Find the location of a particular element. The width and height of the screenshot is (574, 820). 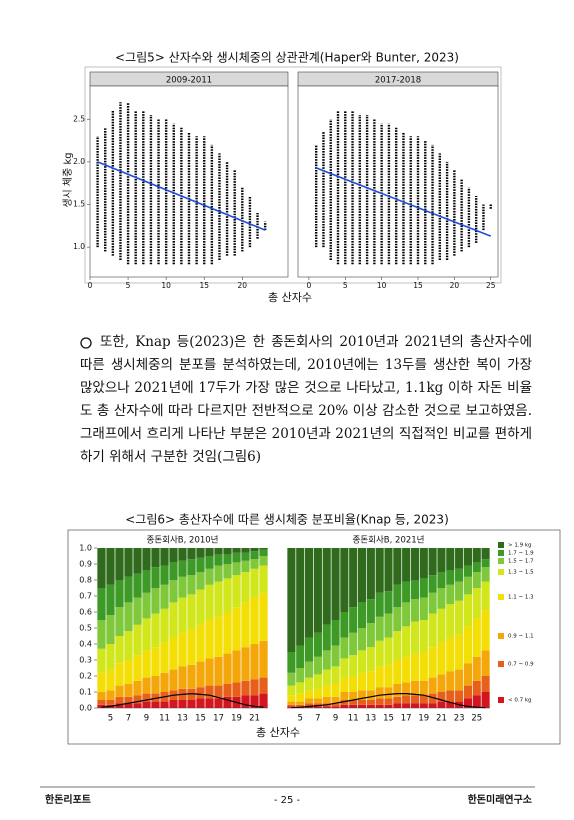

x-tick-label: 17 is located at coordinates (406, 719).